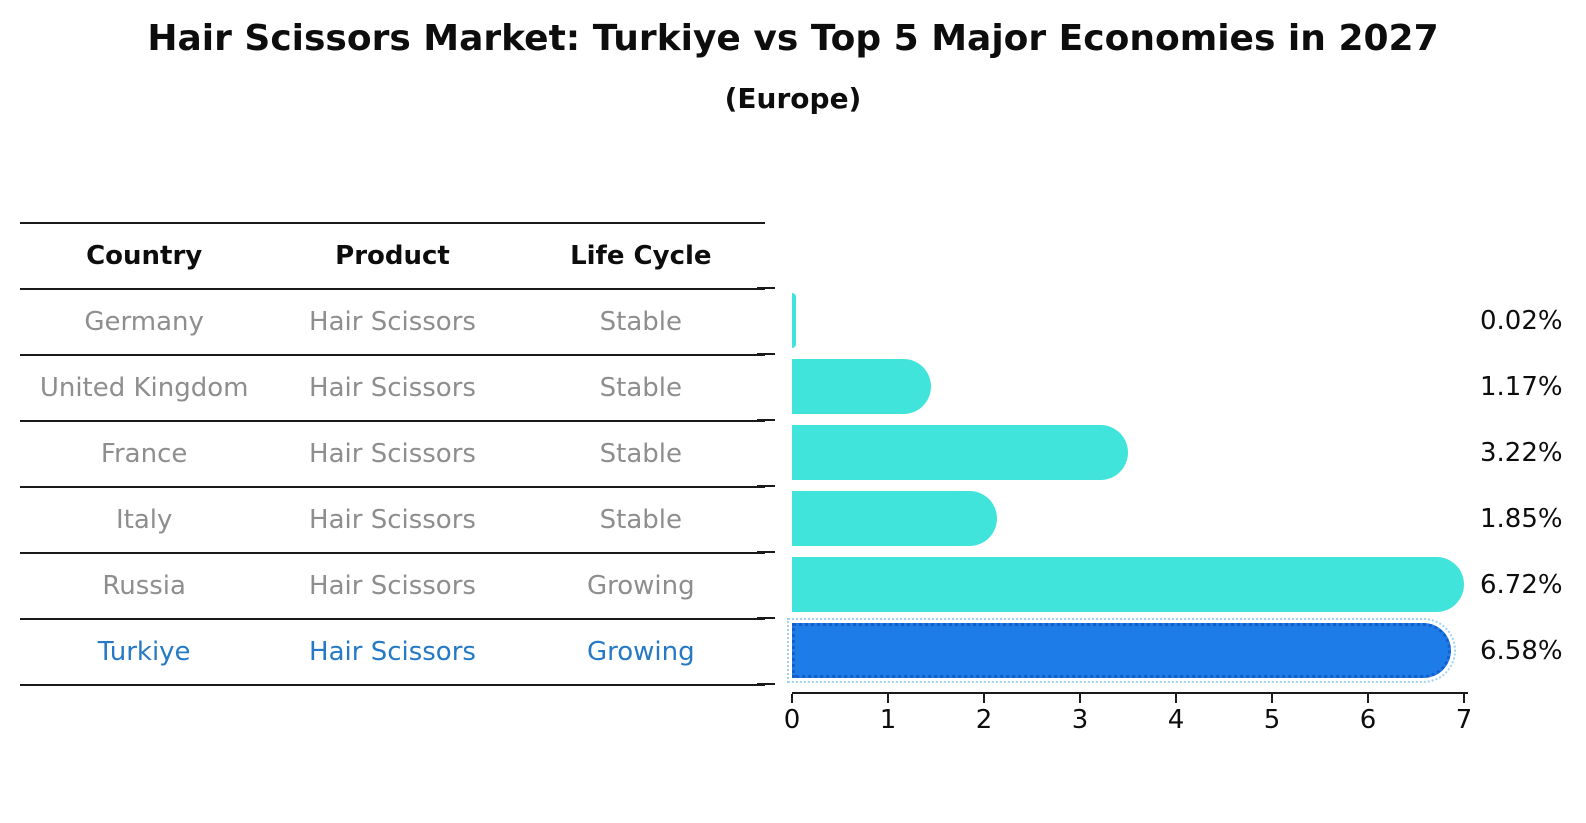 The image size is (1586, 823). I want to click on x-axis-tick-label: 2, so click(984, 720).